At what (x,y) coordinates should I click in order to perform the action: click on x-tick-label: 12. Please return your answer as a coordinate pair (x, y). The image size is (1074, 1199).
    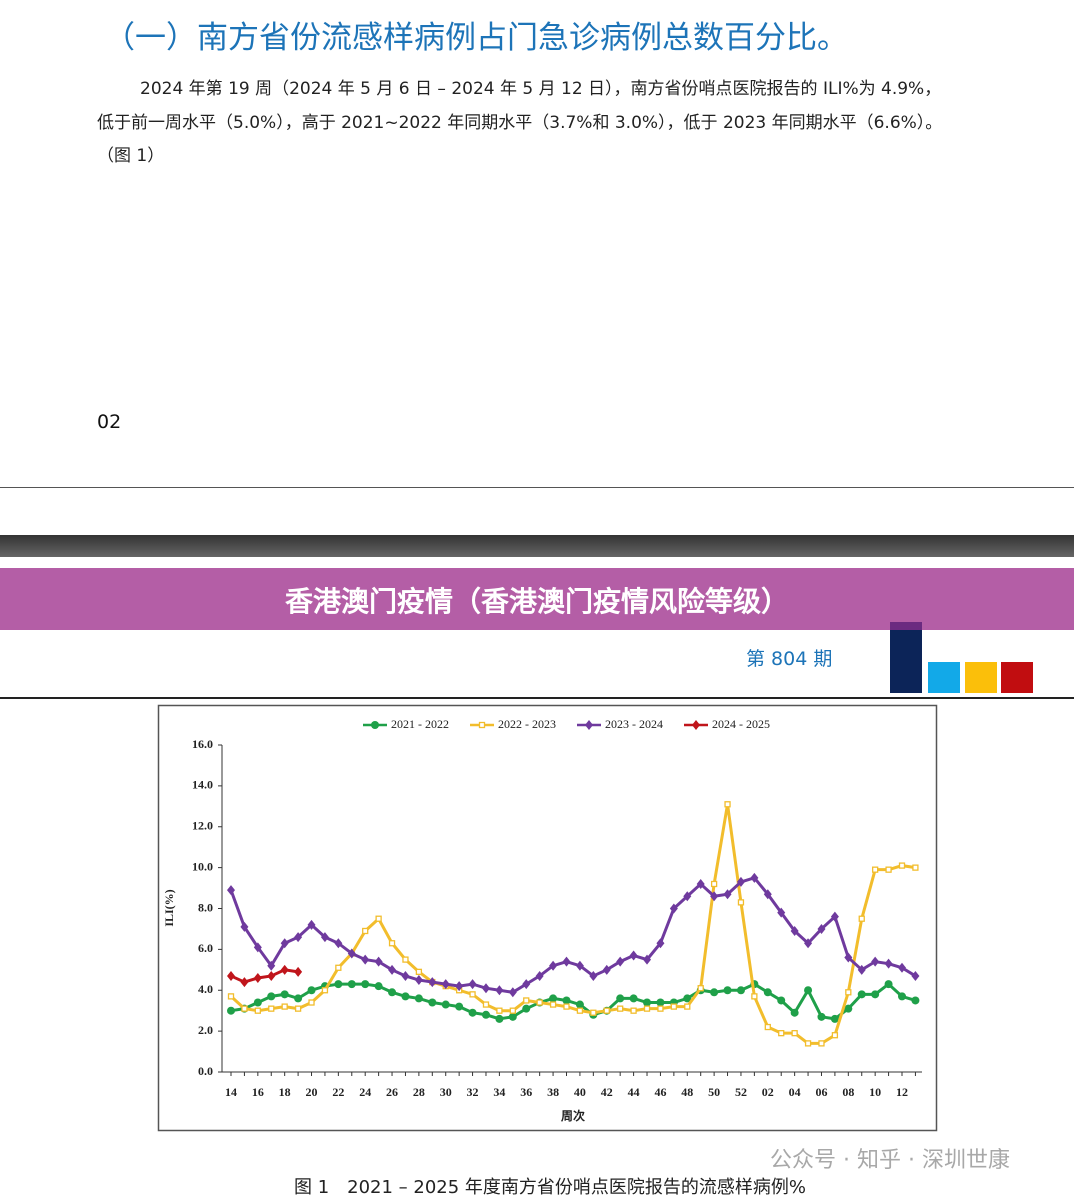
    Looking at the image, I should click on (902, 1092).